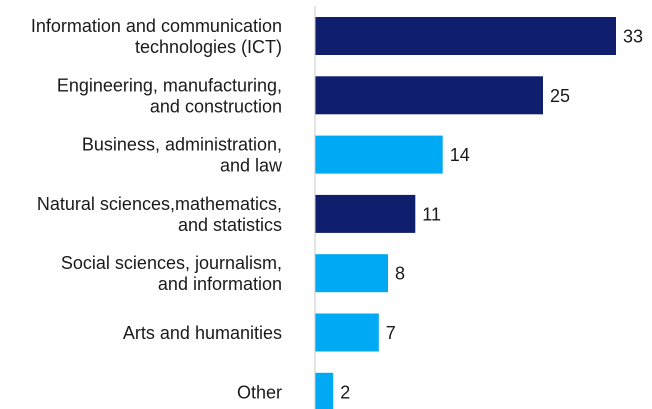 Image resolution: width=652 pixels, height=409 pixels. Describe the element at coordinates (220, 284) in the screenshot. I see `category-label-4-line-1: and information` at that location.